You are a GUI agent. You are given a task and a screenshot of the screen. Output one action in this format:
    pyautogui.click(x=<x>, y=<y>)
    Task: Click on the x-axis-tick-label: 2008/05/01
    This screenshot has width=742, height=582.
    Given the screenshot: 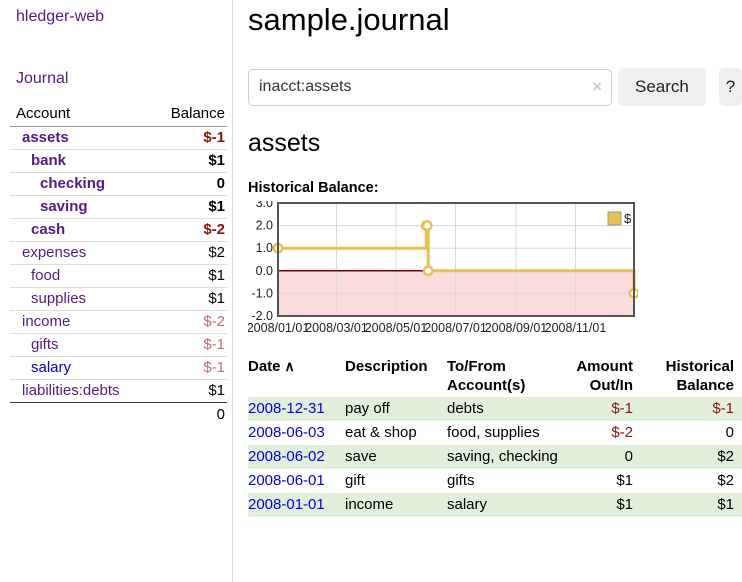 What is the action you would take?
    pyautogui.click(x=396, y=328)
    